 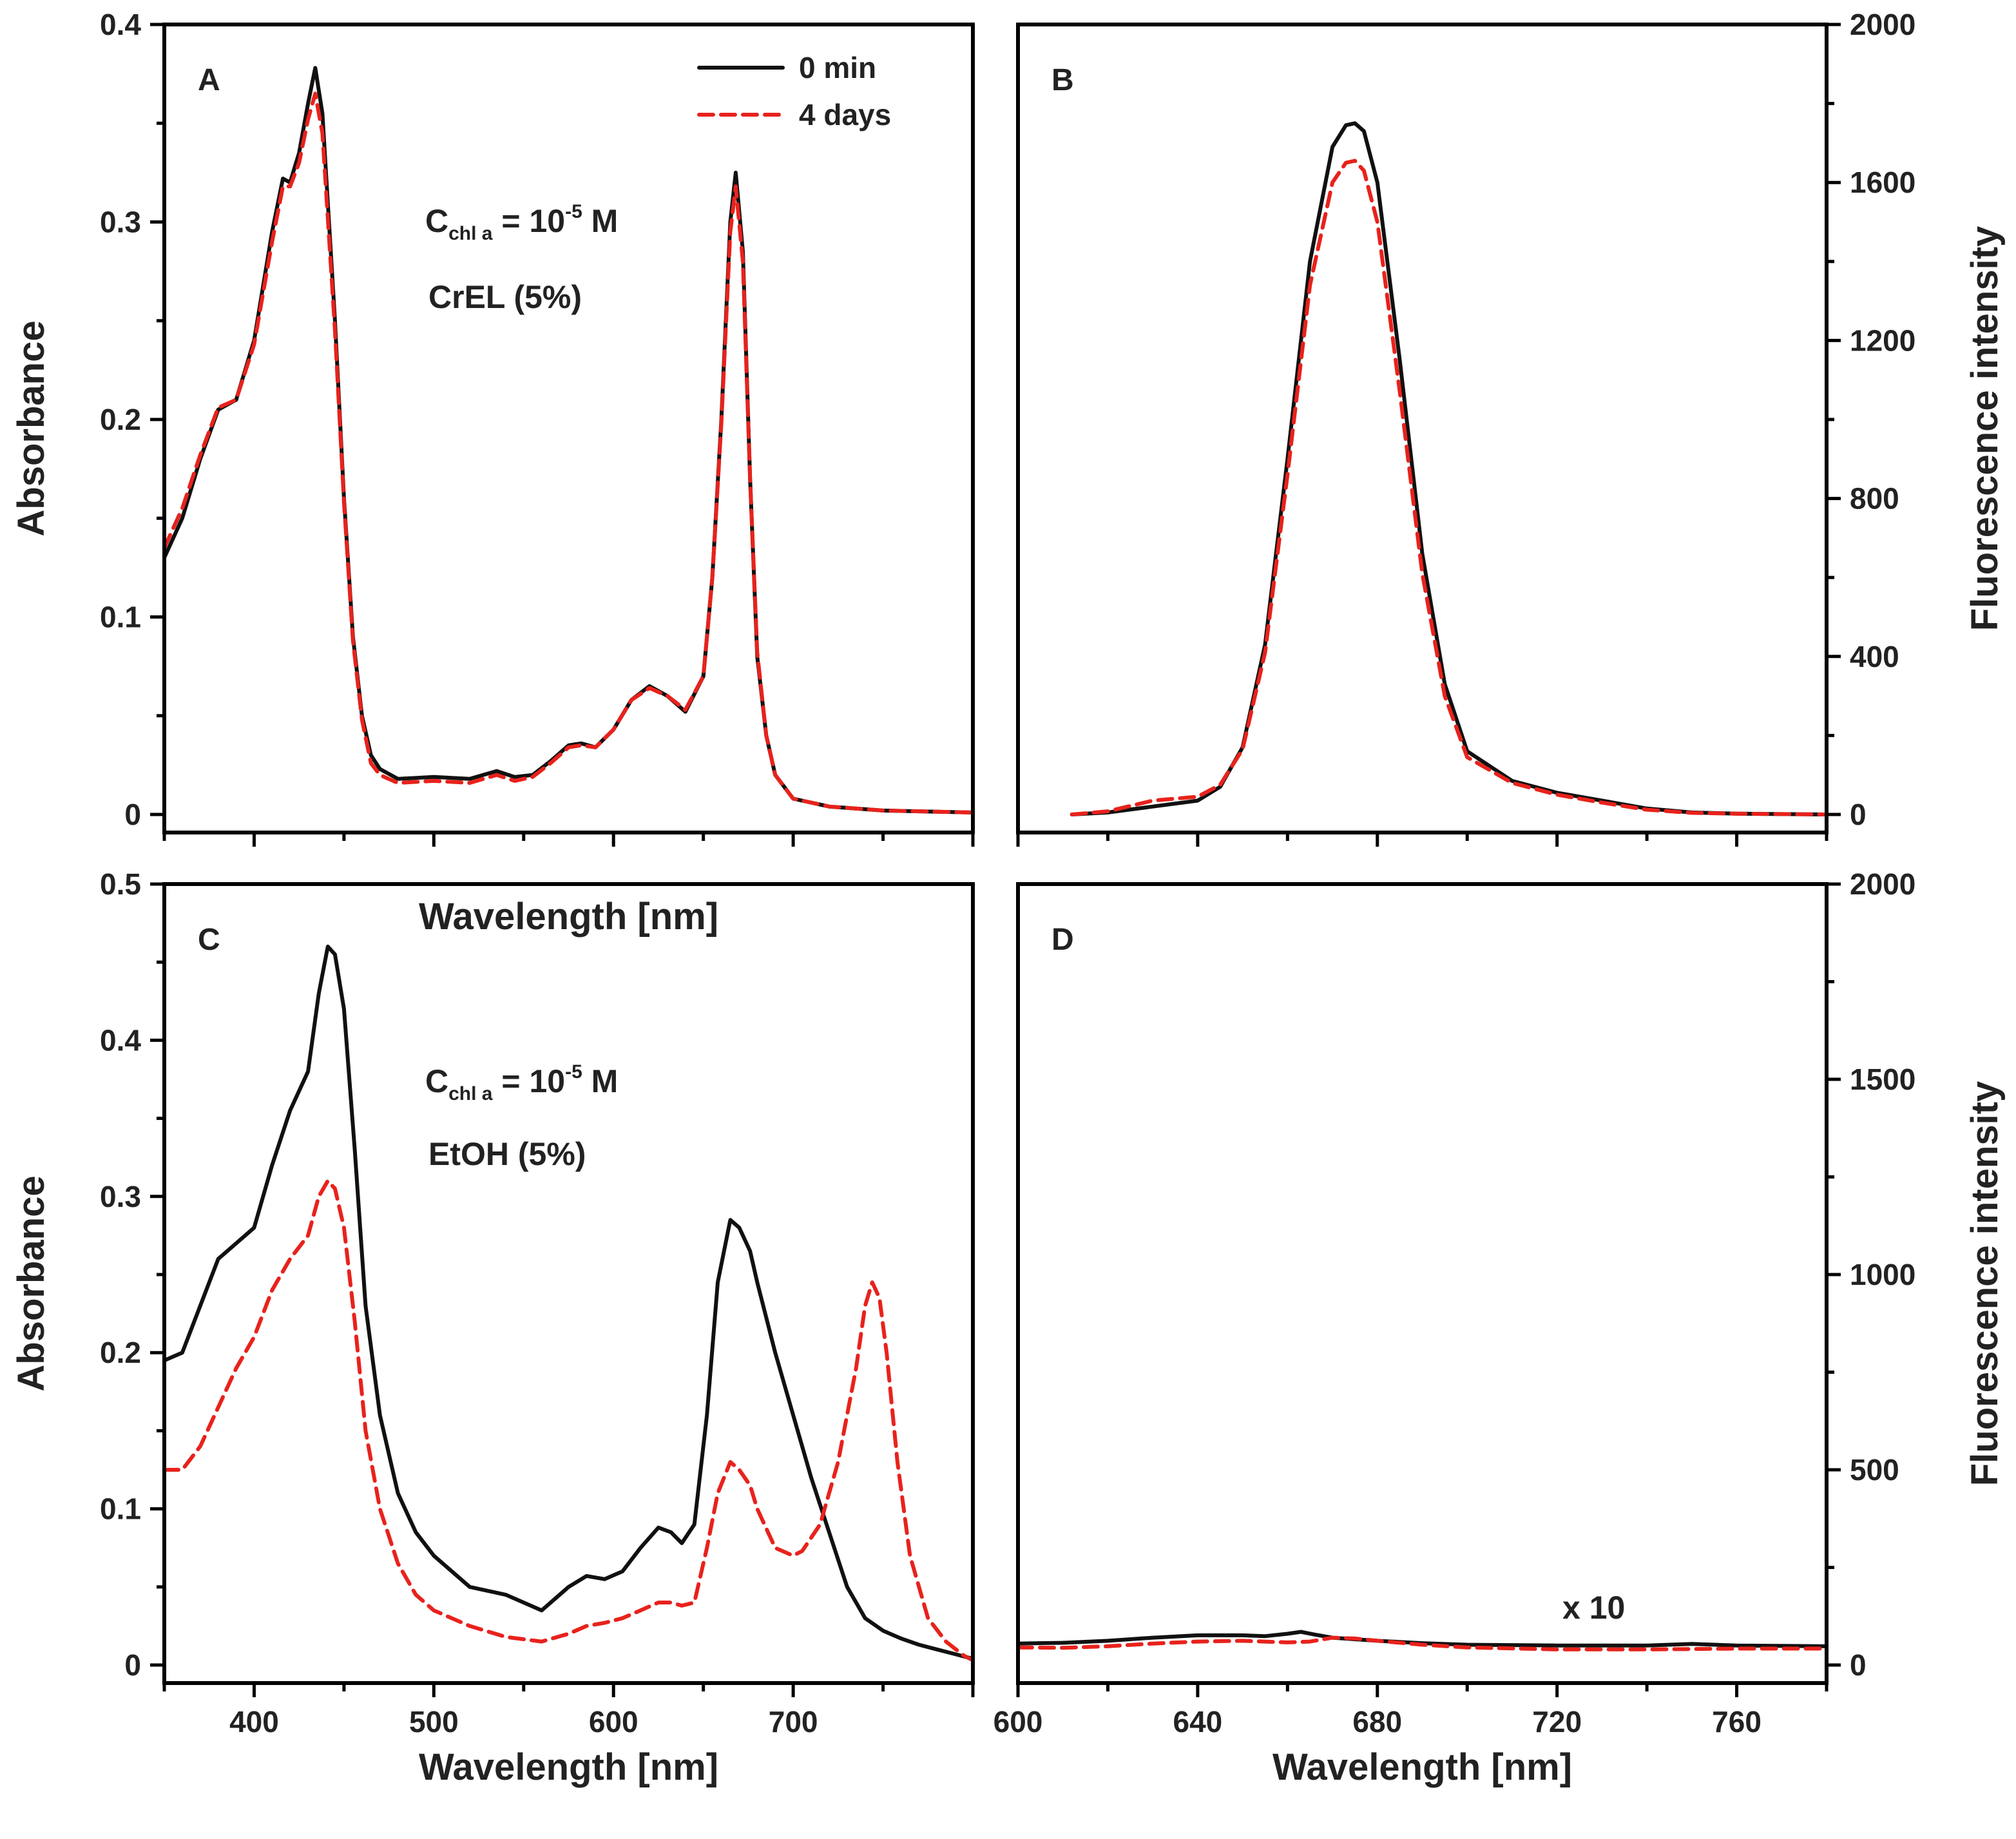 What do you see at coordinates (837, 67) in the screenshot?
I see `legend-label: 0 min` at bounding box center [837, 67].